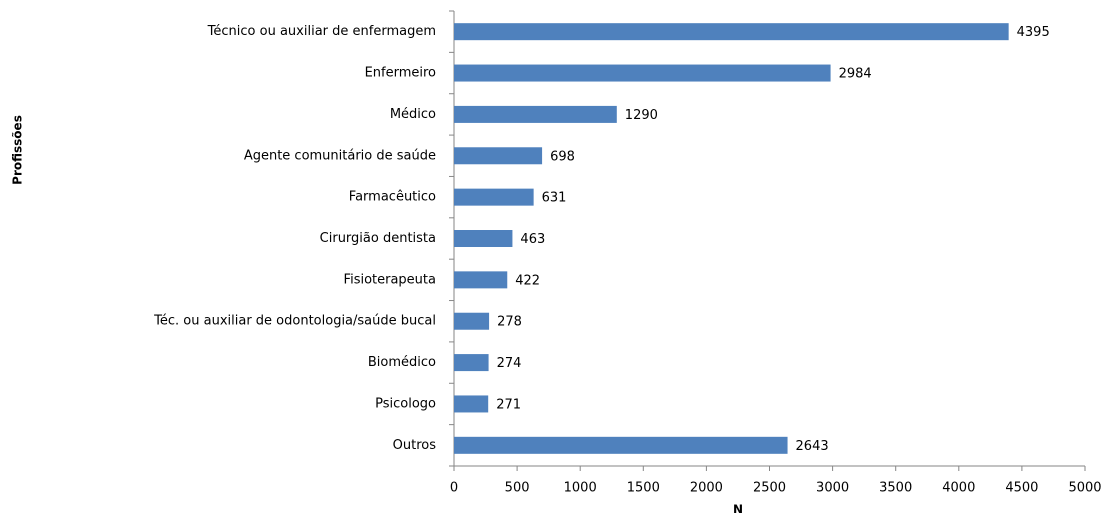  What do you see at coordinates (402, 362) in the screenshot?
I see `y-tick-label: Biomédico` at bounding box center [402, 362].